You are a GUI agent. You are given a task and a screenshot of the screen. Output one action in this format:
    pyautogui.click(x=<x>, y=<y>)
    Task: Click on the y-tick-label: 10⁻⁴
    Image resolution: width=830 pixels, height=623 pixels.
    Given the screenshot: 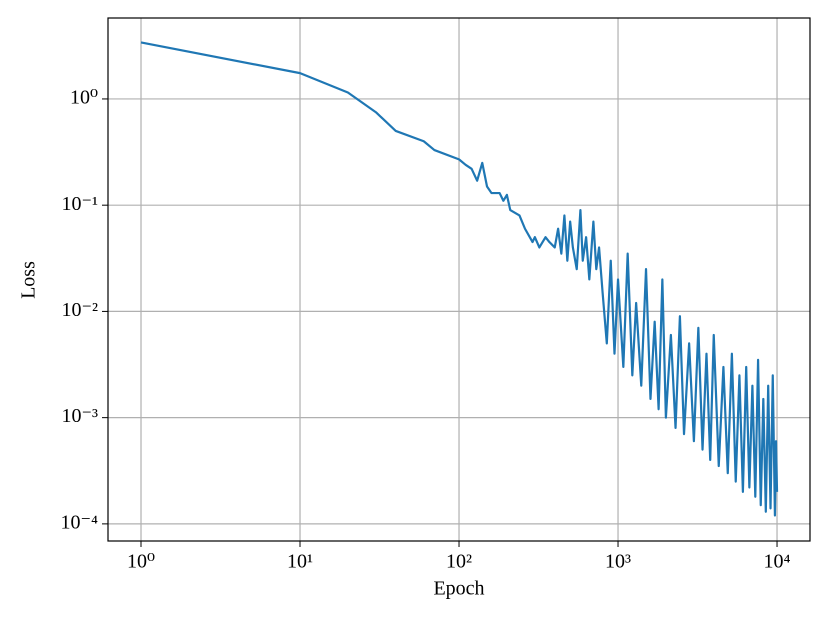 What is the action you would take?
    pyautogui.click(x=79, y=522)
    